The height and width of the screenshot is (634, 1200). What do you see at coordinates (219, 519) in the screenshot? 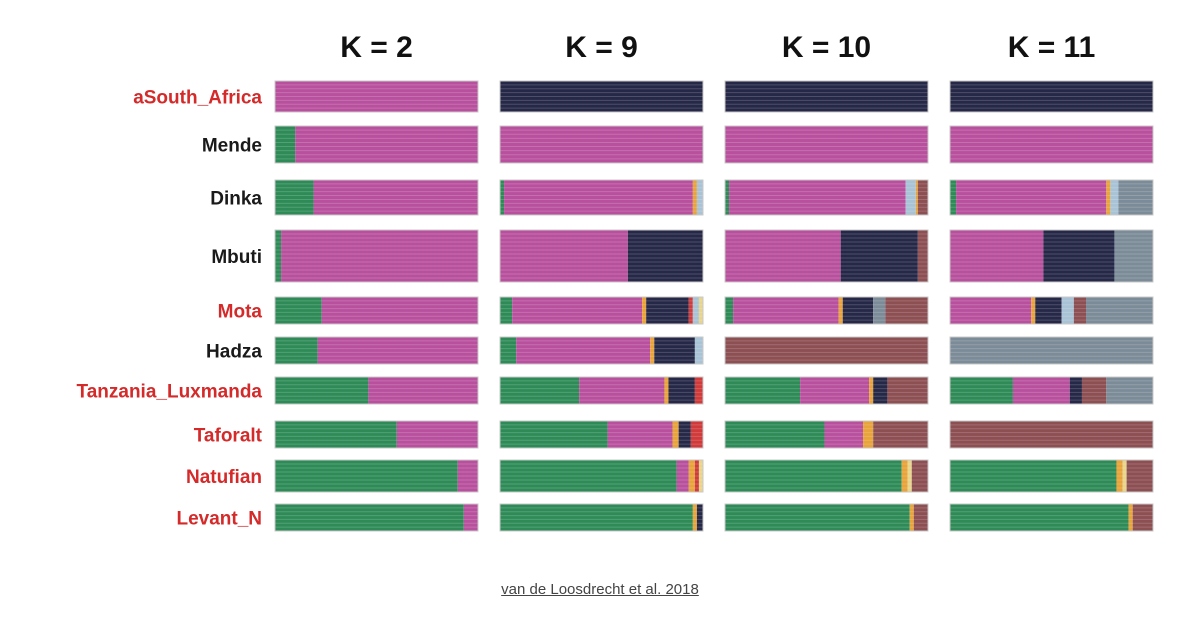
I see `population-label: Levant_N` at bounding box center [219, 519].